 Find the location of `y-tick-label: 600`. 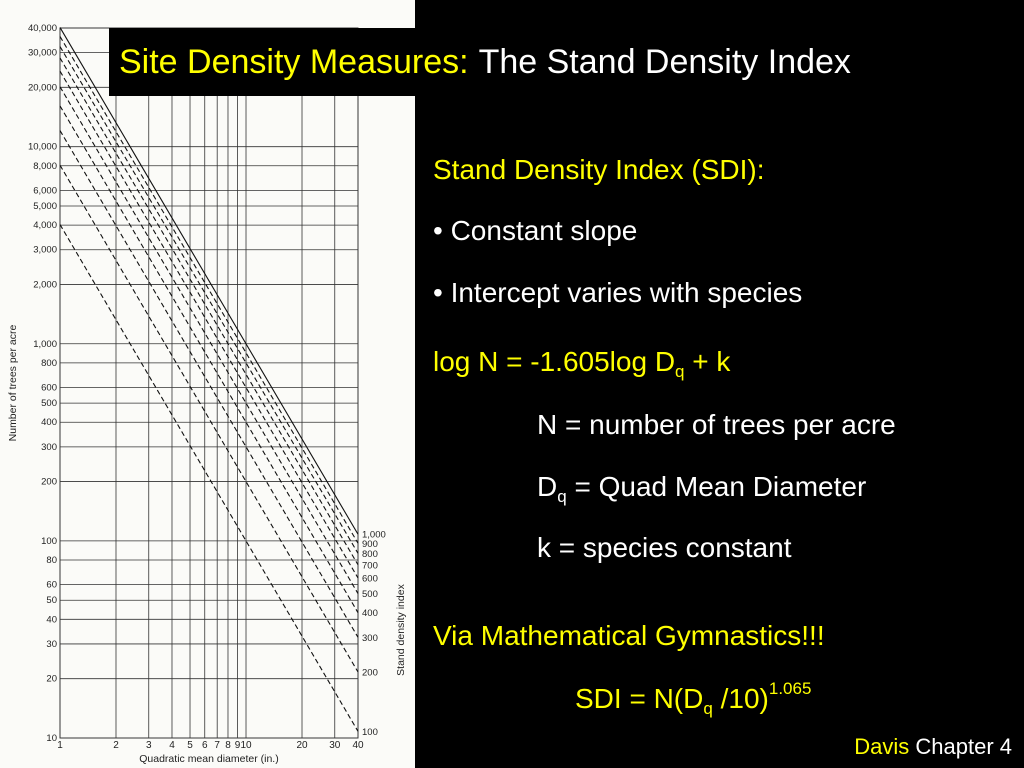

y-tick-label: 600 is located at coordinates (49, 388).